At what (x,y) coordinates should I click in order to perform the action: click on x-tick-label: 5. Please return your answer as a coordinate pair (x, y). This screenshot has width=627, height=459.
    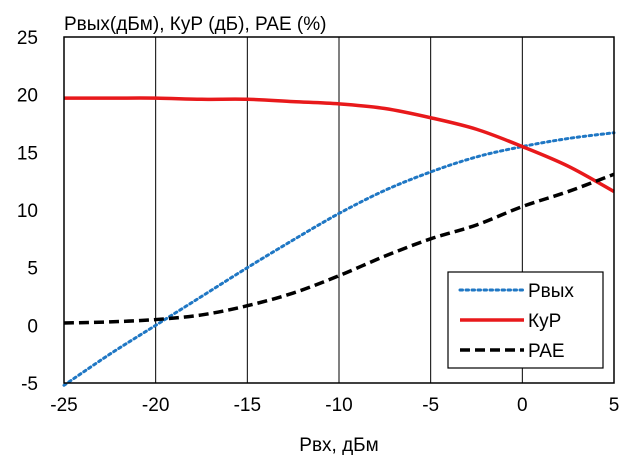
    Looking at the image, I should click on (614, 405).